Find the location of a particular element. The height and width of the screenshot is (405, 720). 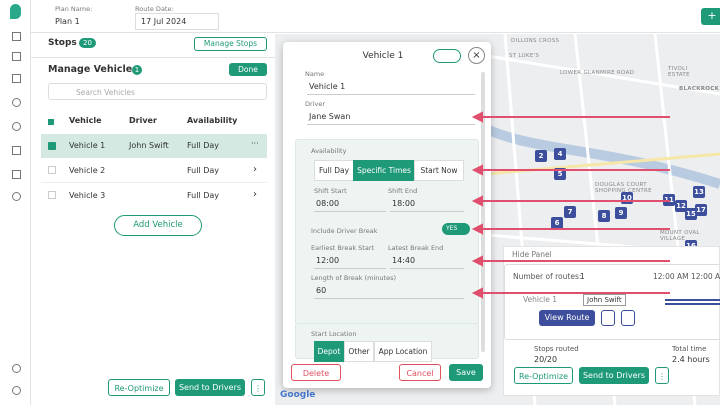

save-button: Save is located at coordinates (466, 372).